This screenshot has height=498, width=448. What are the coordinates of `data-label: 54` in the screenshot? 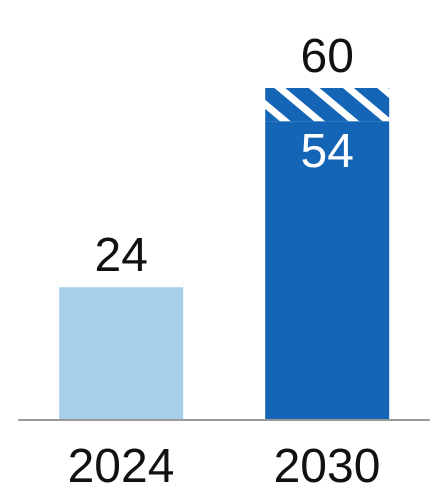 It's located at (327, 151).